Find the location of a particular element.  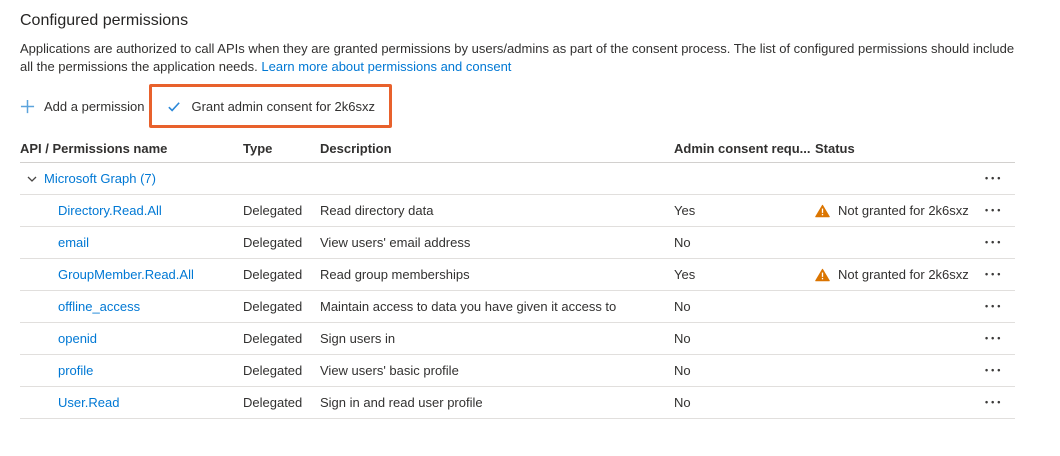

permission-name-link: profile is located at coordinates (76, 370).